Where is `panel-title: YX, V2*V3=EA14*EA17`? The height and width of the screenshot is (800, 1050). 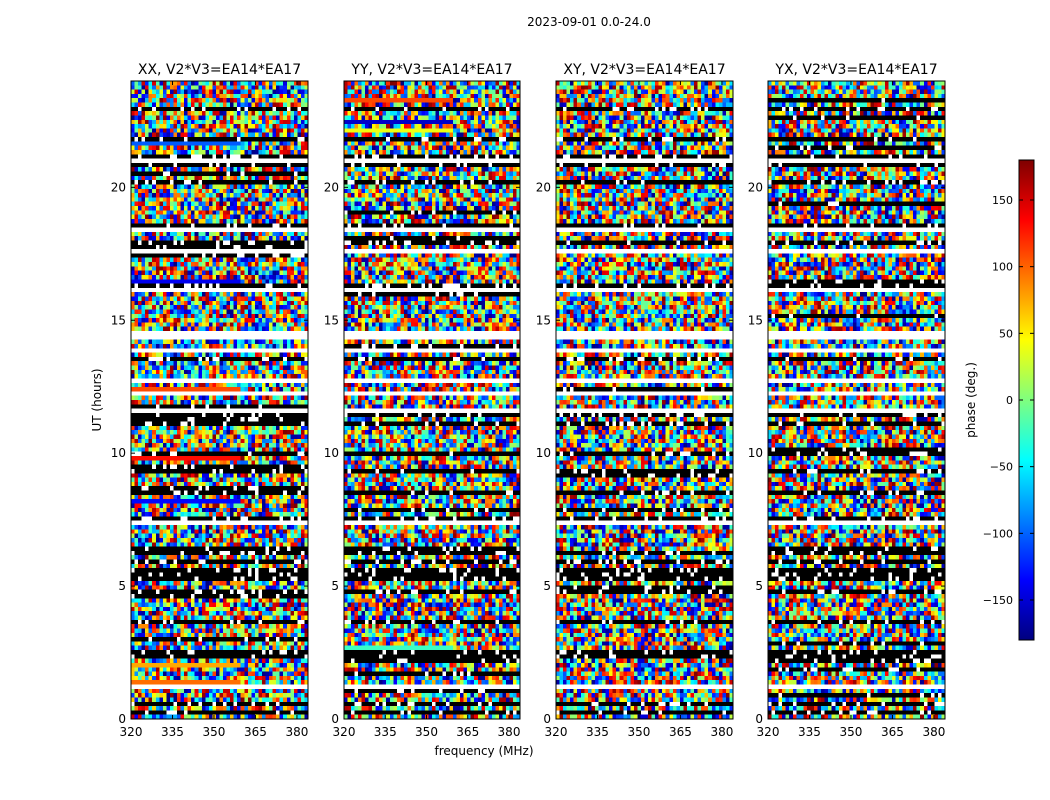 panel-title: YX, V2*V3=EA14*EA17 is located at coordinates (855, 70).